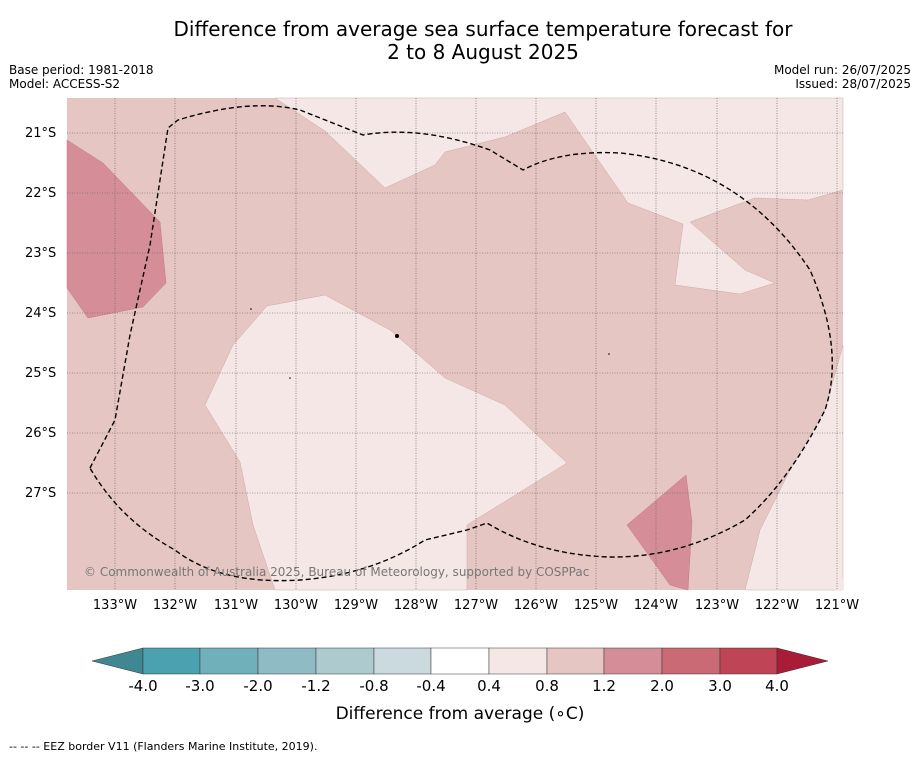 The width and height of the screenshot is (919, 758). What do you see at coordinates (659, 532) in the screenshot?
I see `anomaly-region-dark-southeast` at bounding box center [659, 532].